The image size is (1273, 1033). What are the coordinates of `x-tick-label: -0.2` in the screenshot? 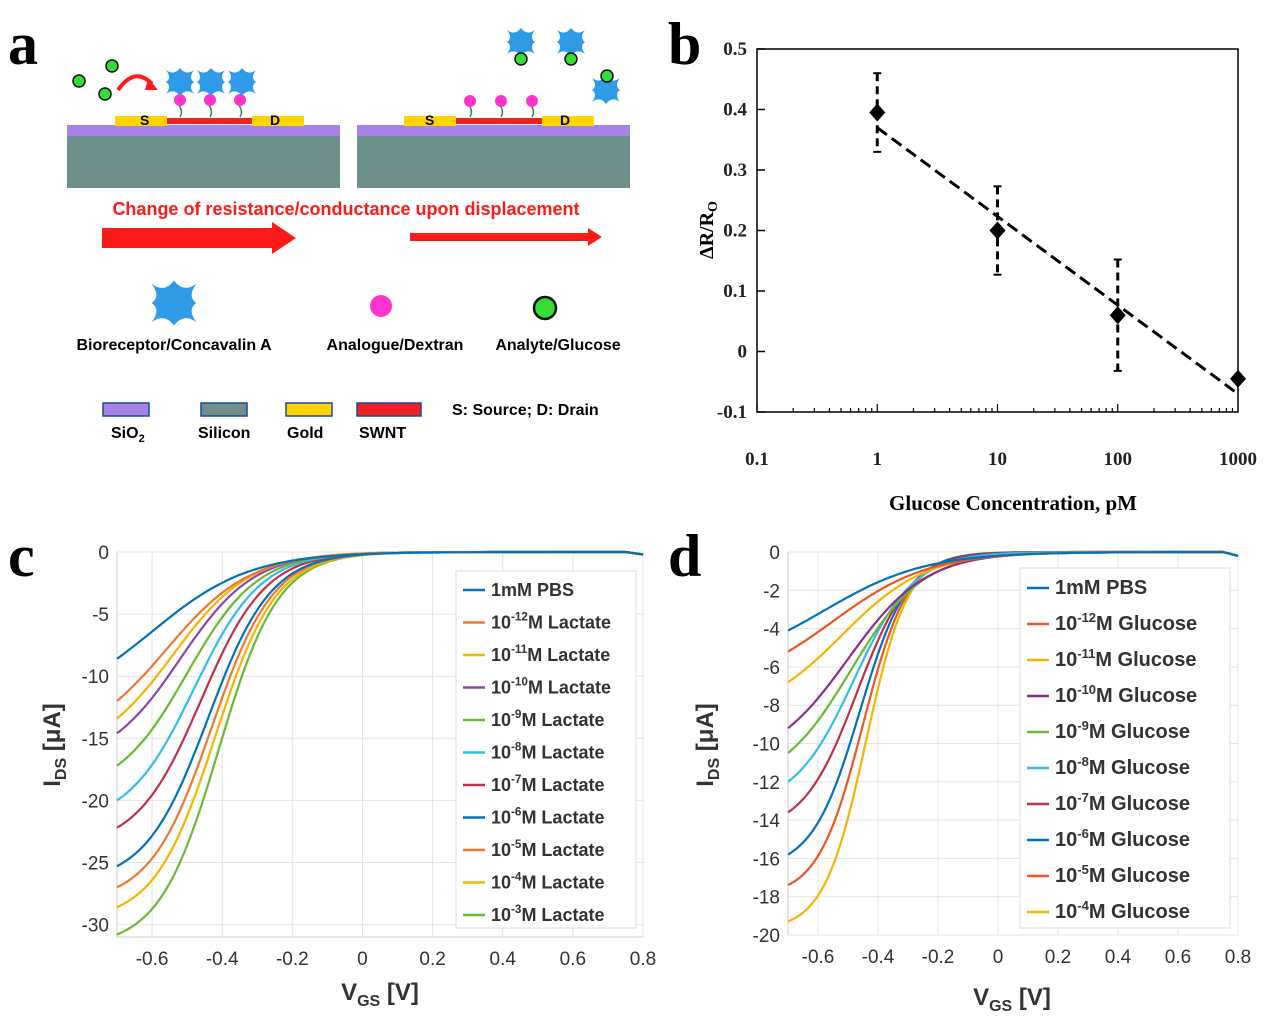 It's located at (292, 959).